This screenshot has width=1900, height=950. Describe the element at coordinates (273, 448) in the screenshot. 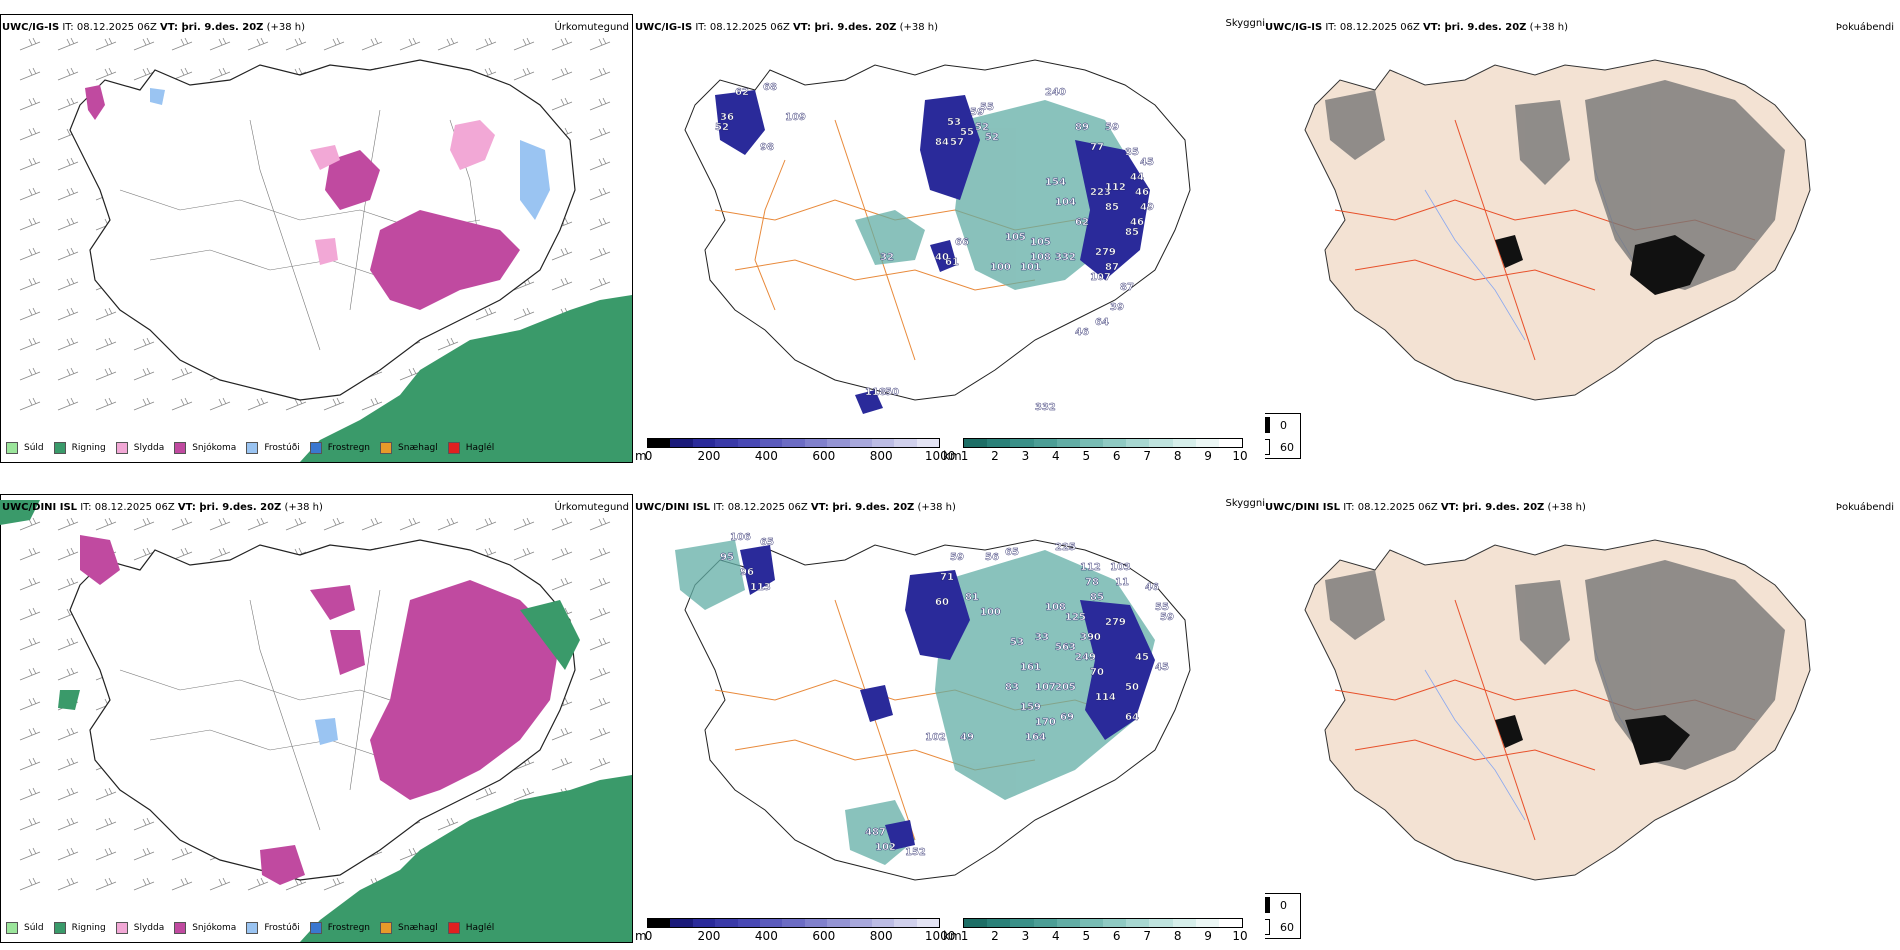

I see `precip-legend-item: Frostúði` at that location.